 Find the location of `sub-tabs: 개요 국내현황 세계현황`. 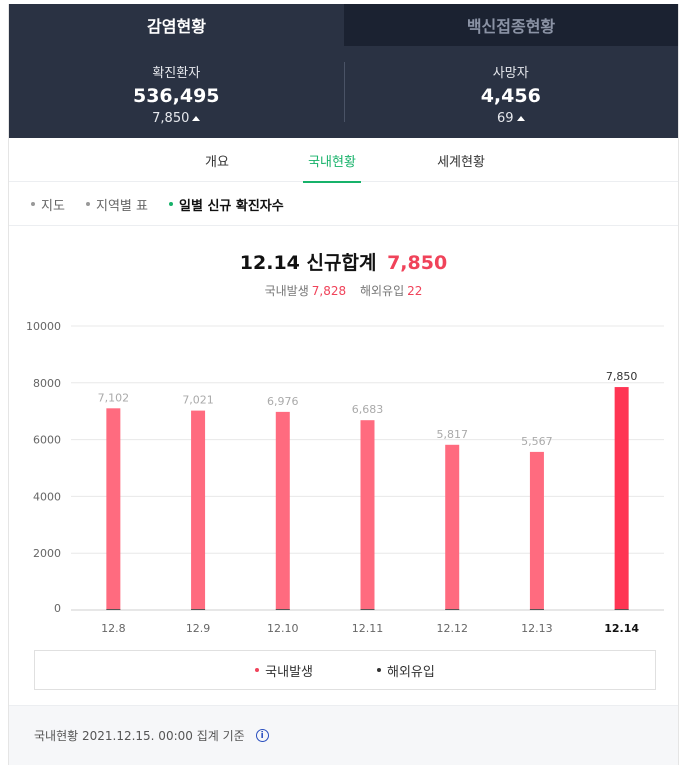

sub-tabs: 개요 국내현황 세계현황 is located at coordinates (343, 160).